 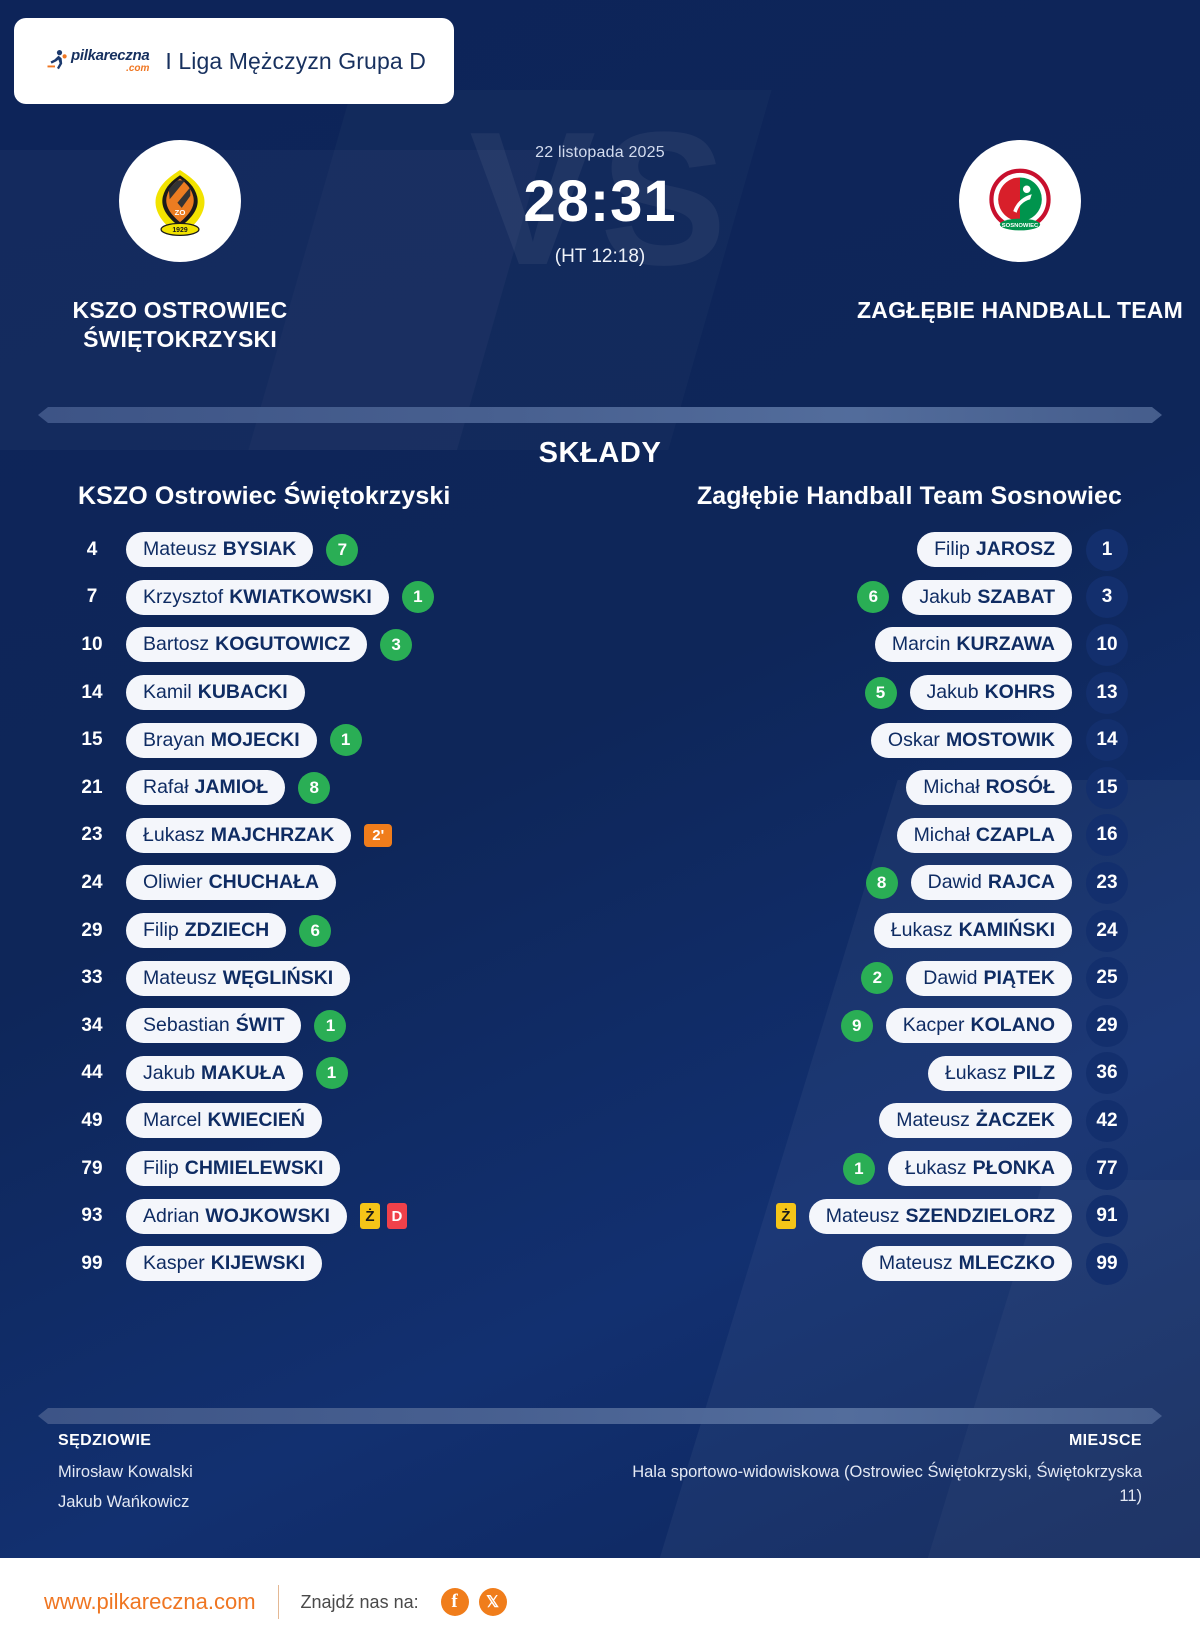 What do you see at coordinates (233, 1169) in the screenshot?
I see `player-name-pill: Filip CHMIELEWSKI` at bounding box center [233, 1169].